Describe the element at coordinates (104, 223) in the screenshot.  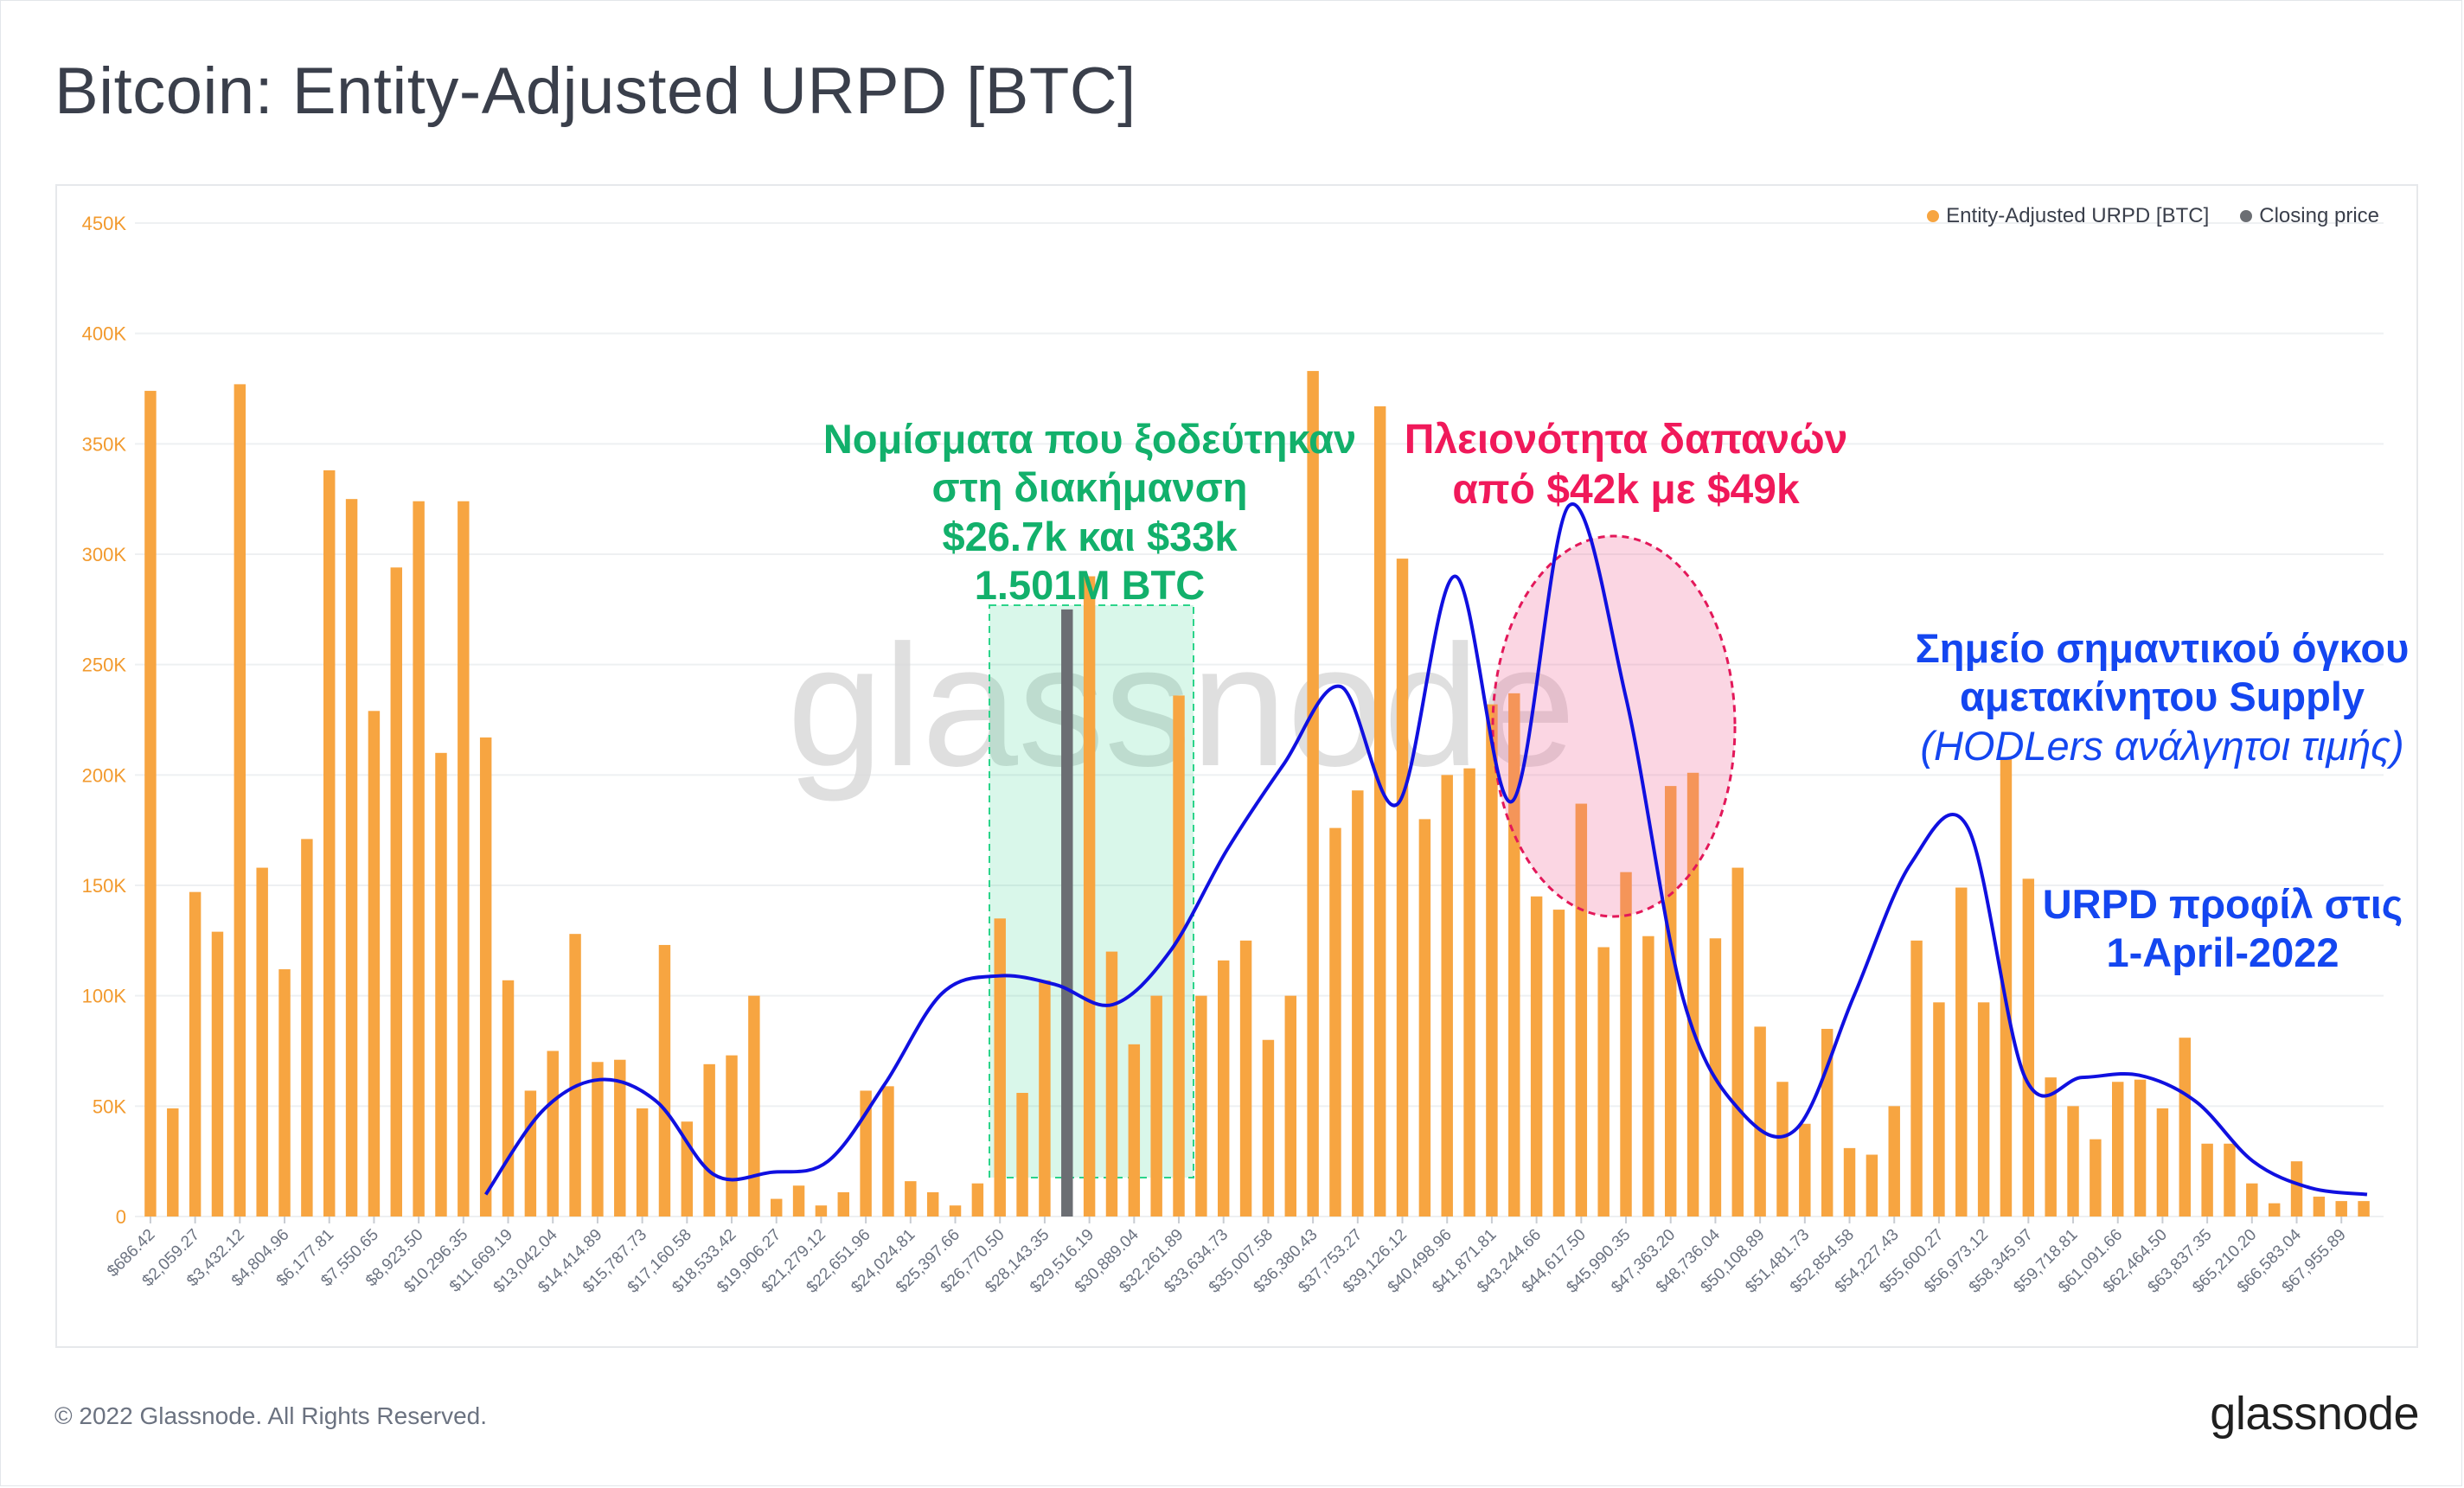
I see `y-tick-label: 450K` at that location.